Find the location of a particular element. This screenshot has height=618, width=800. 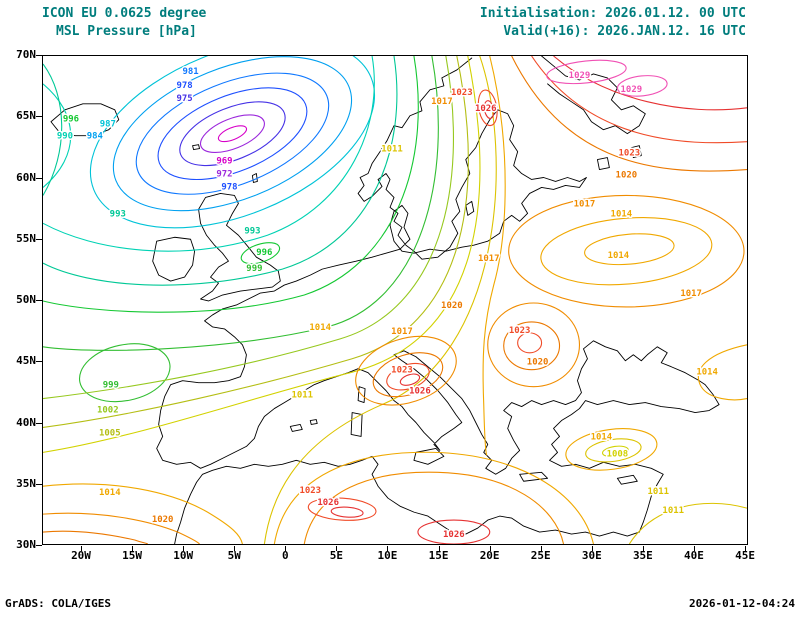

contour-1014-russia-inner is located at coordinates (629, 249).